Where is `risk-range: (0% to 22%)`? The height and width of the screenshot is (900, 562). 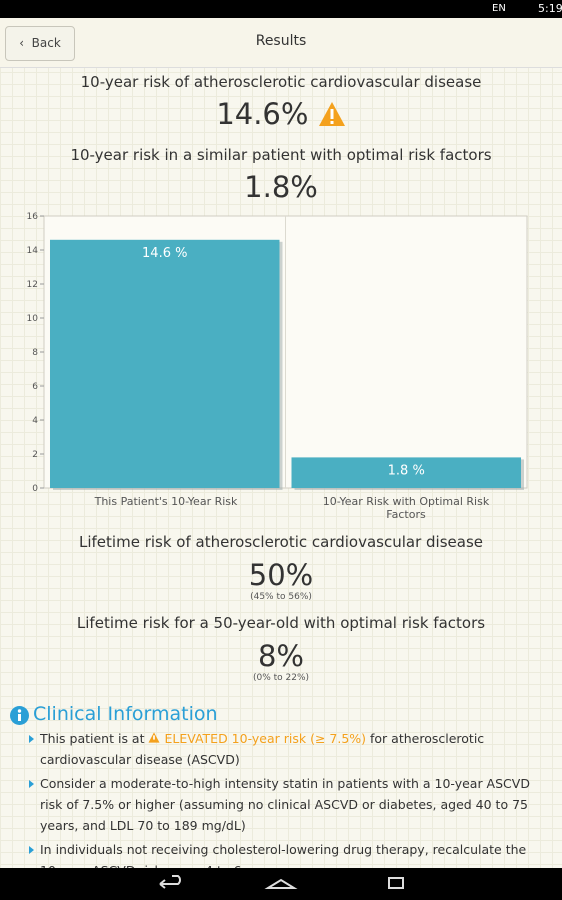 risk-range: (0% to 22%) is located at coordinates (281, 678).